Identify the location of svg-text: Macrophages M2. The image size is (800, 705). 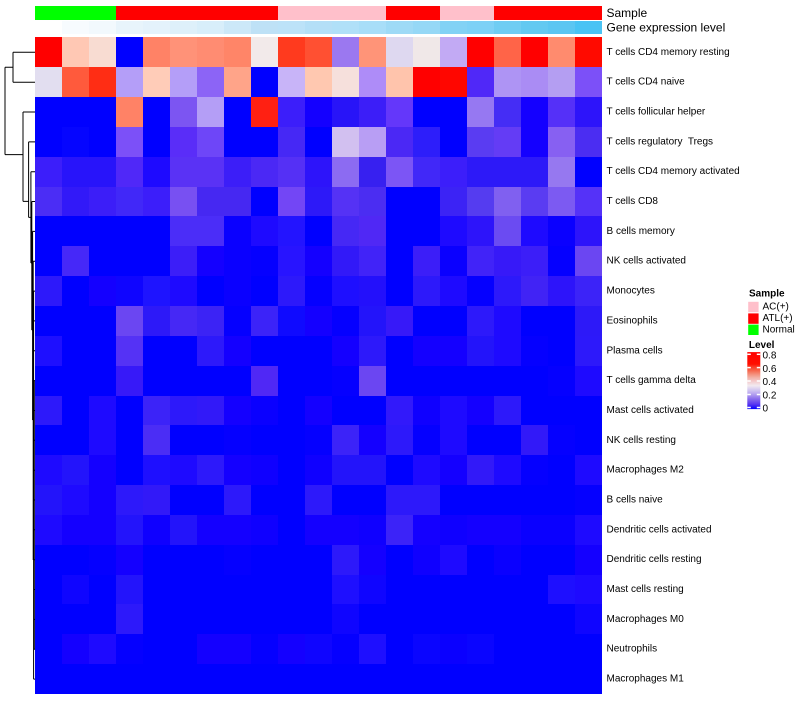
(646, 470).